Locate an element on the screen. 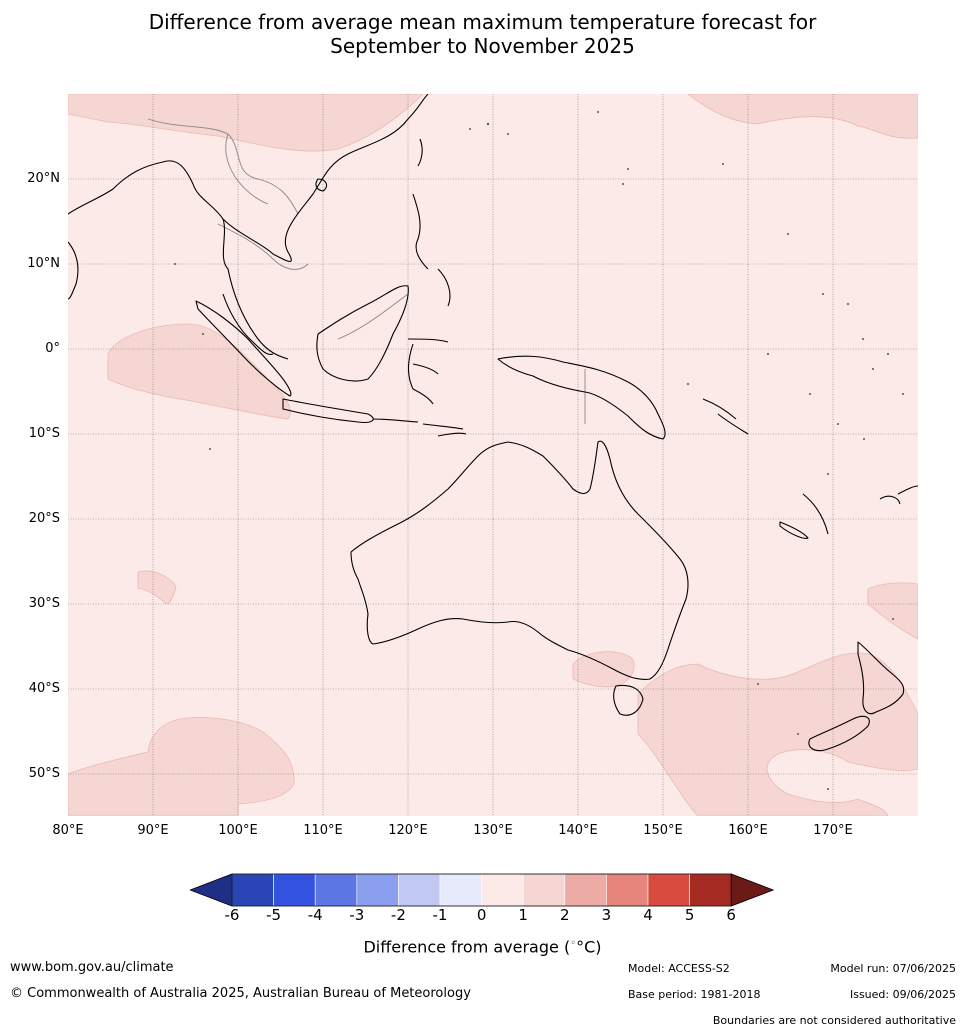 This screenshot has width=965, height=1035. colorbar-label: Difference from average (◦°C) is located at coordinates (482, 945).